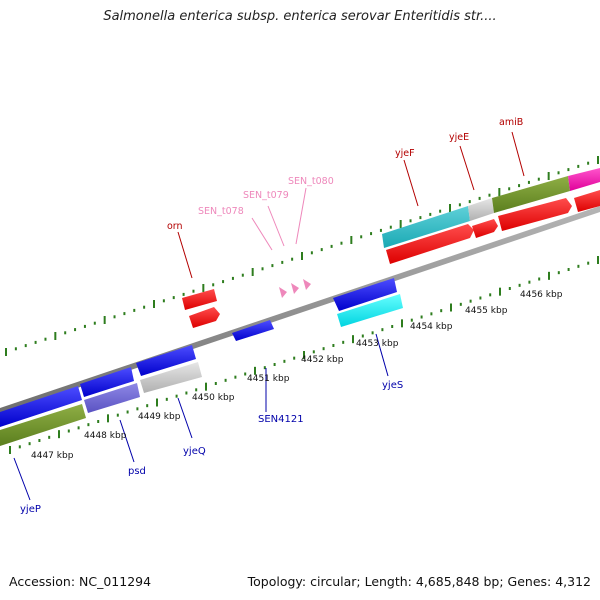 This screenshot has height=600, width=600. What do you see at coordinates (80, 581) in the screenshot?
I see `accession-text: Accession: NC_011294` at bounding box center [80, 581].